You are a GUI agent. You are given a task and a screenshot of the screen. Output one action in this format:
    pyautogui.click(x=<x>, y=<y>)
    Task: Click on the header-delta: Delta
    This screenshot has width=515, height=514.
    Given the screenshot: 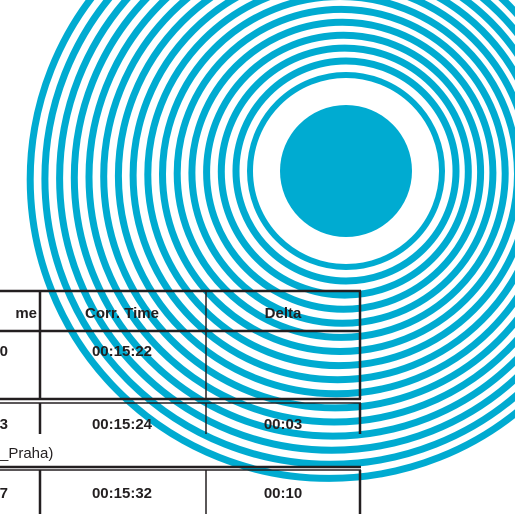 What is the action you would take?
    pyautogui.click(x=283, y=313)
    